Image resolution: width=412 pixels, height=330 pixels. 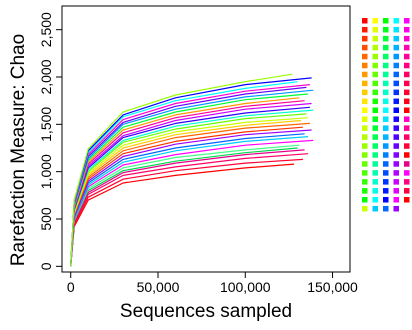 What do you see at coordinates (407, 173) in the screenshot?
I see `legend-key-c5-r18` at bounding box center [407, 173].